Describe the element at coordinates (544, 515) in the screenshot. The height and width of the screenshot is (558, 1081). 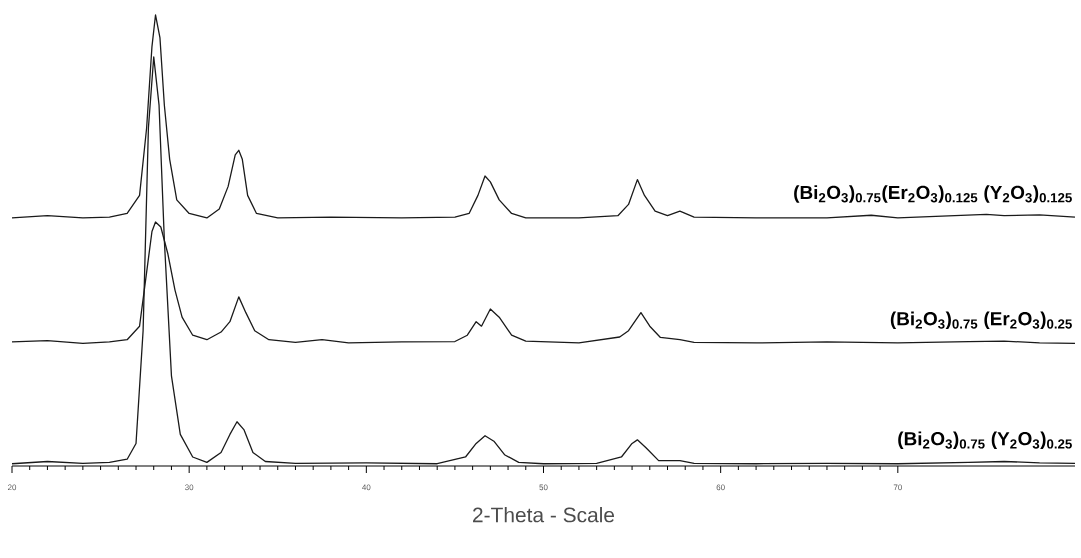
I see `x-axis-title: 2-Theta - Scale` at that location.